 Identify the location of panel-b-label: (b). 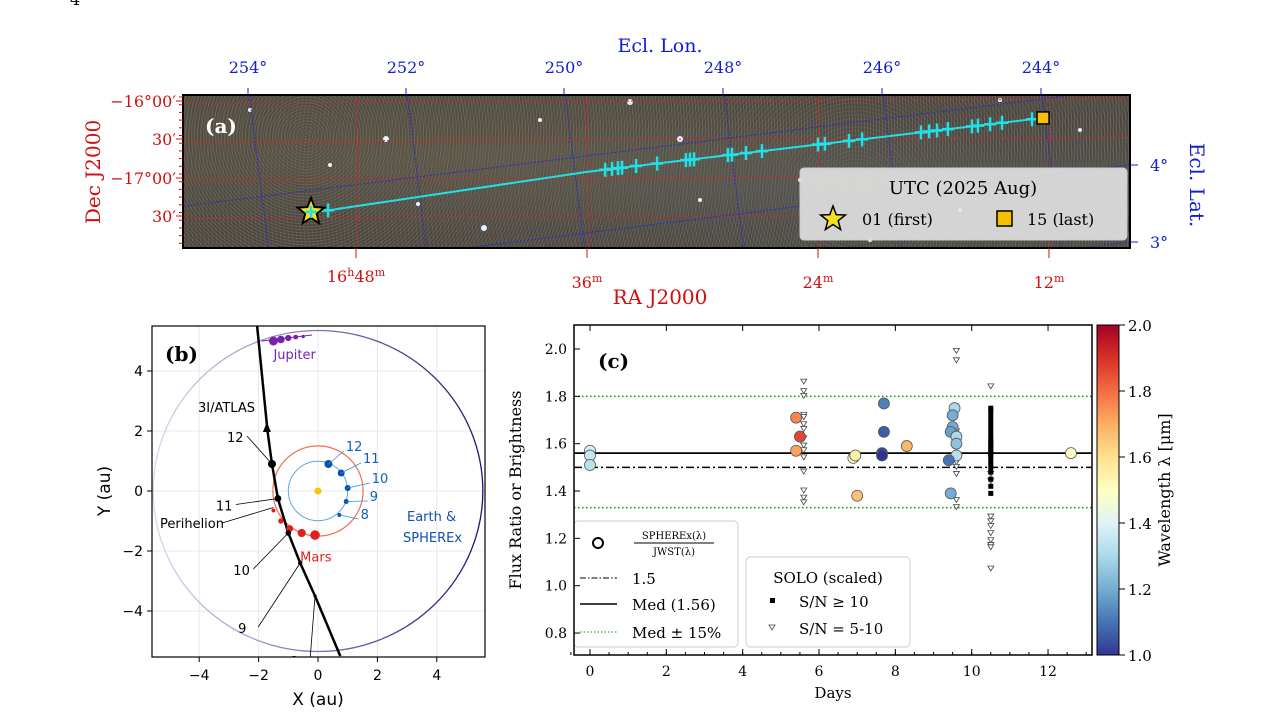
(181, 354).